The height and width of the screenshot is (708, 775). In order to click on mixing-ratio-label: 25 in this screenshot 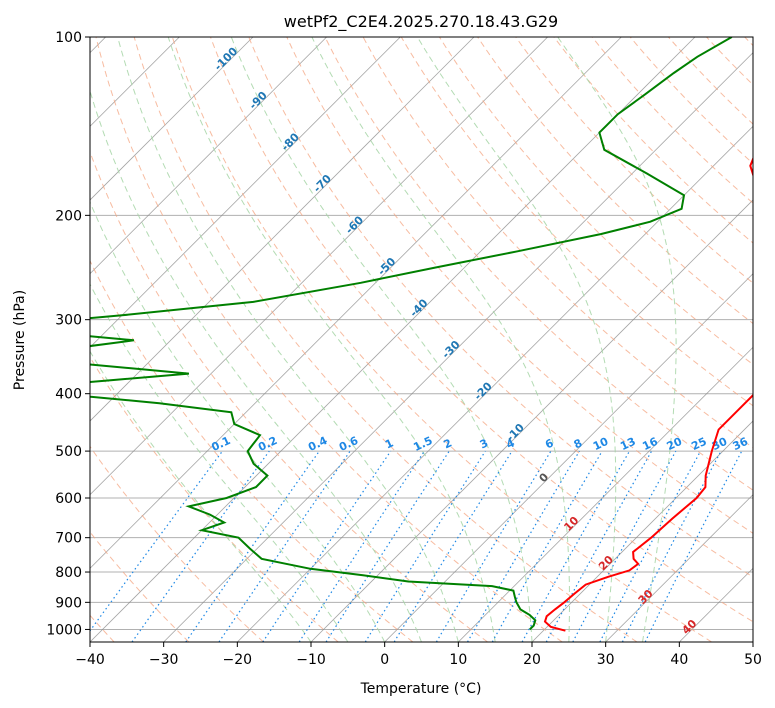, I will do `click(698, 444)`.